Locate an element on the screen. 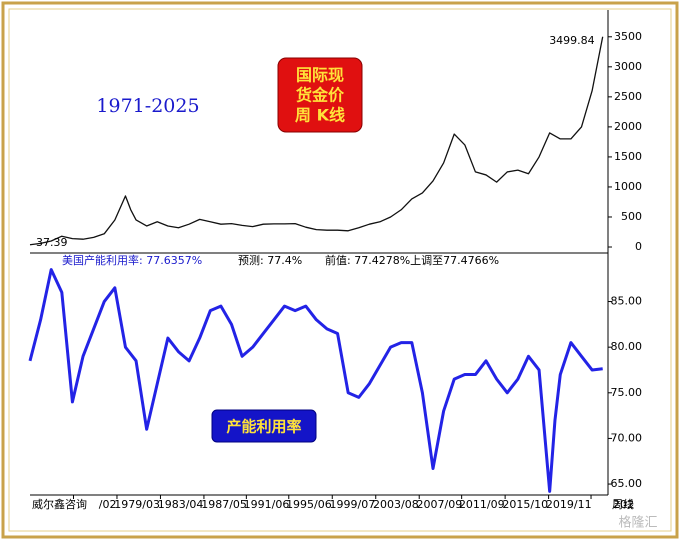 This screenshot has height=540, width=680. y-tick-label: 85.00 is located at coordinates (627, 301).